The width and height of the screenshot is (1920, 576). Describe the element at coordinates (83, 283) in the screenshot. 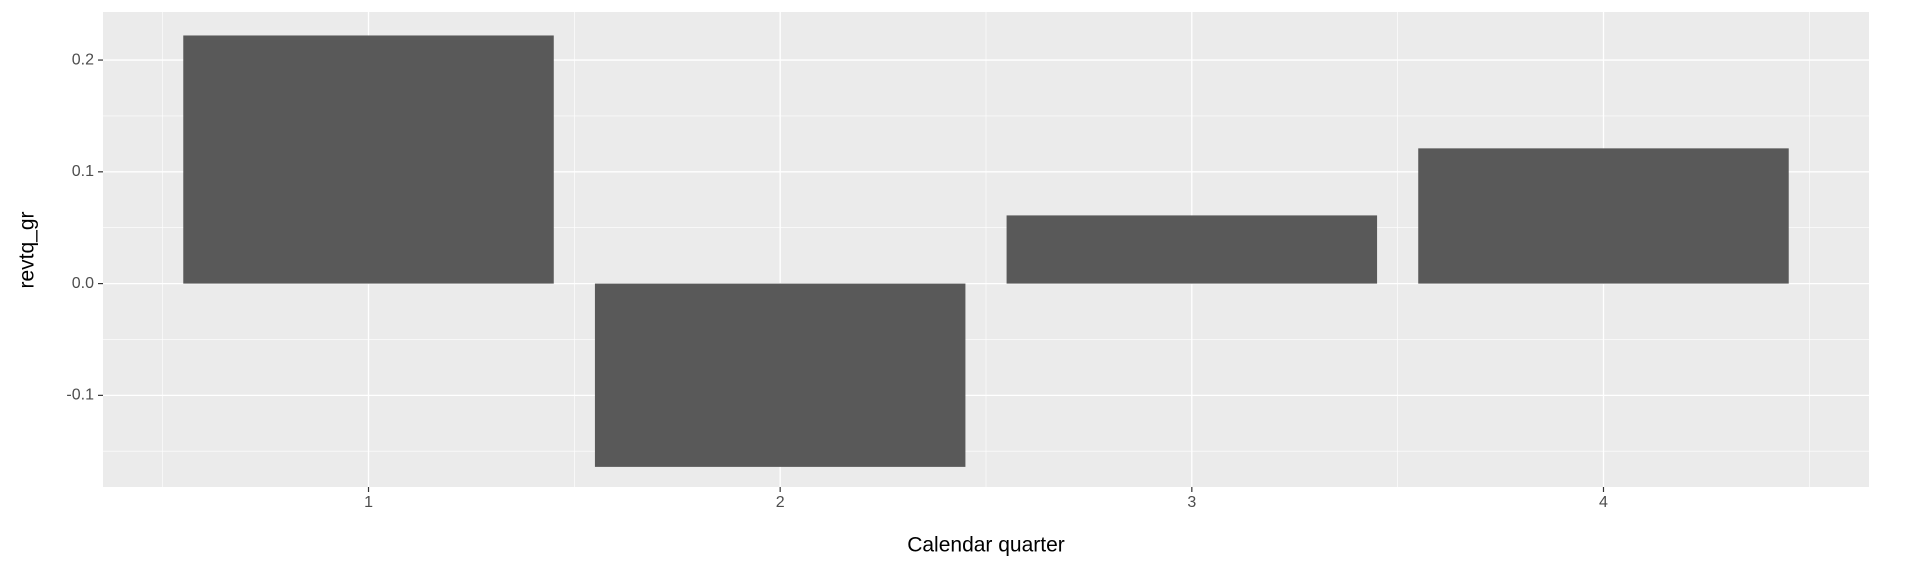

I see `y-tick-label: 0.0` at that location.